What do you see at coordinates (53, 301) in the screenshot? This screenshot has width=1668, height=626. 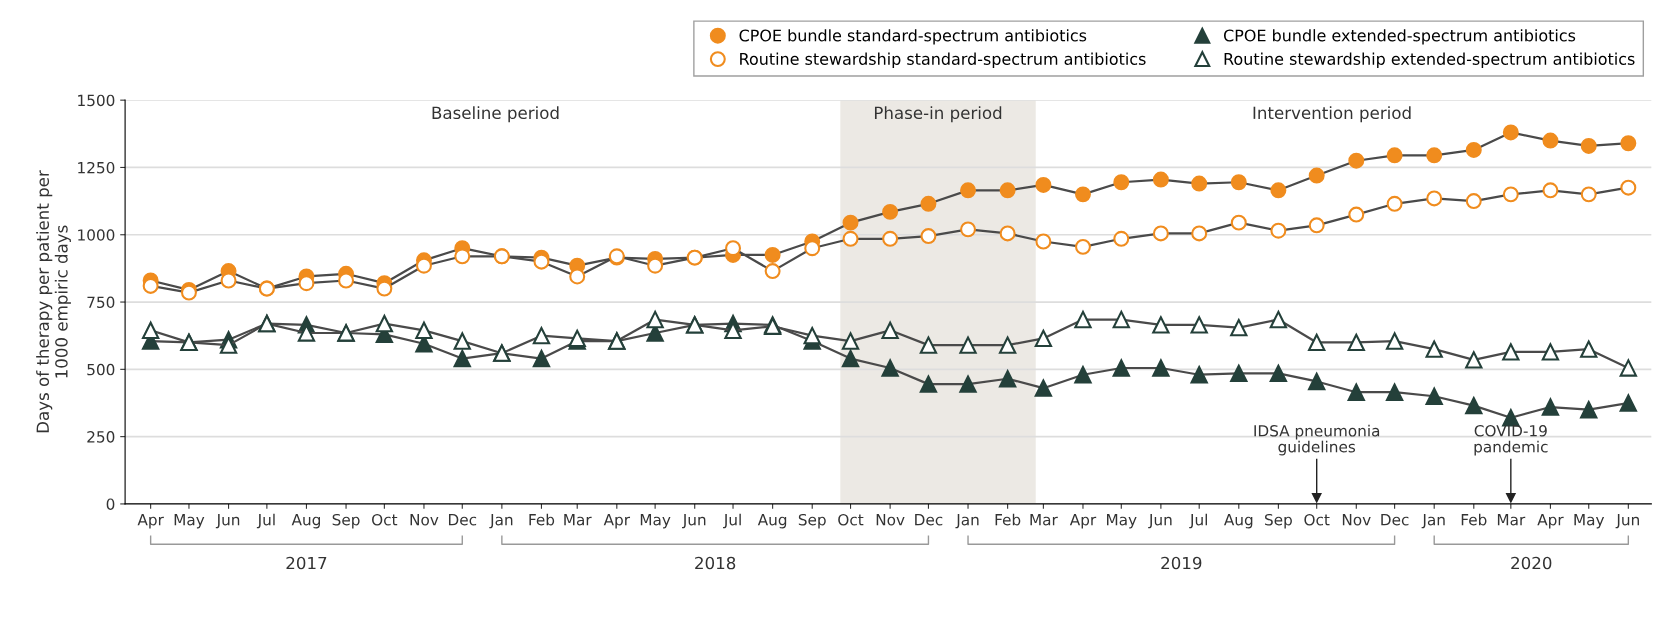 I see `y-axis-title: Days of therapy per patient per 1000 empiric days` at bounding box center [53, 301].